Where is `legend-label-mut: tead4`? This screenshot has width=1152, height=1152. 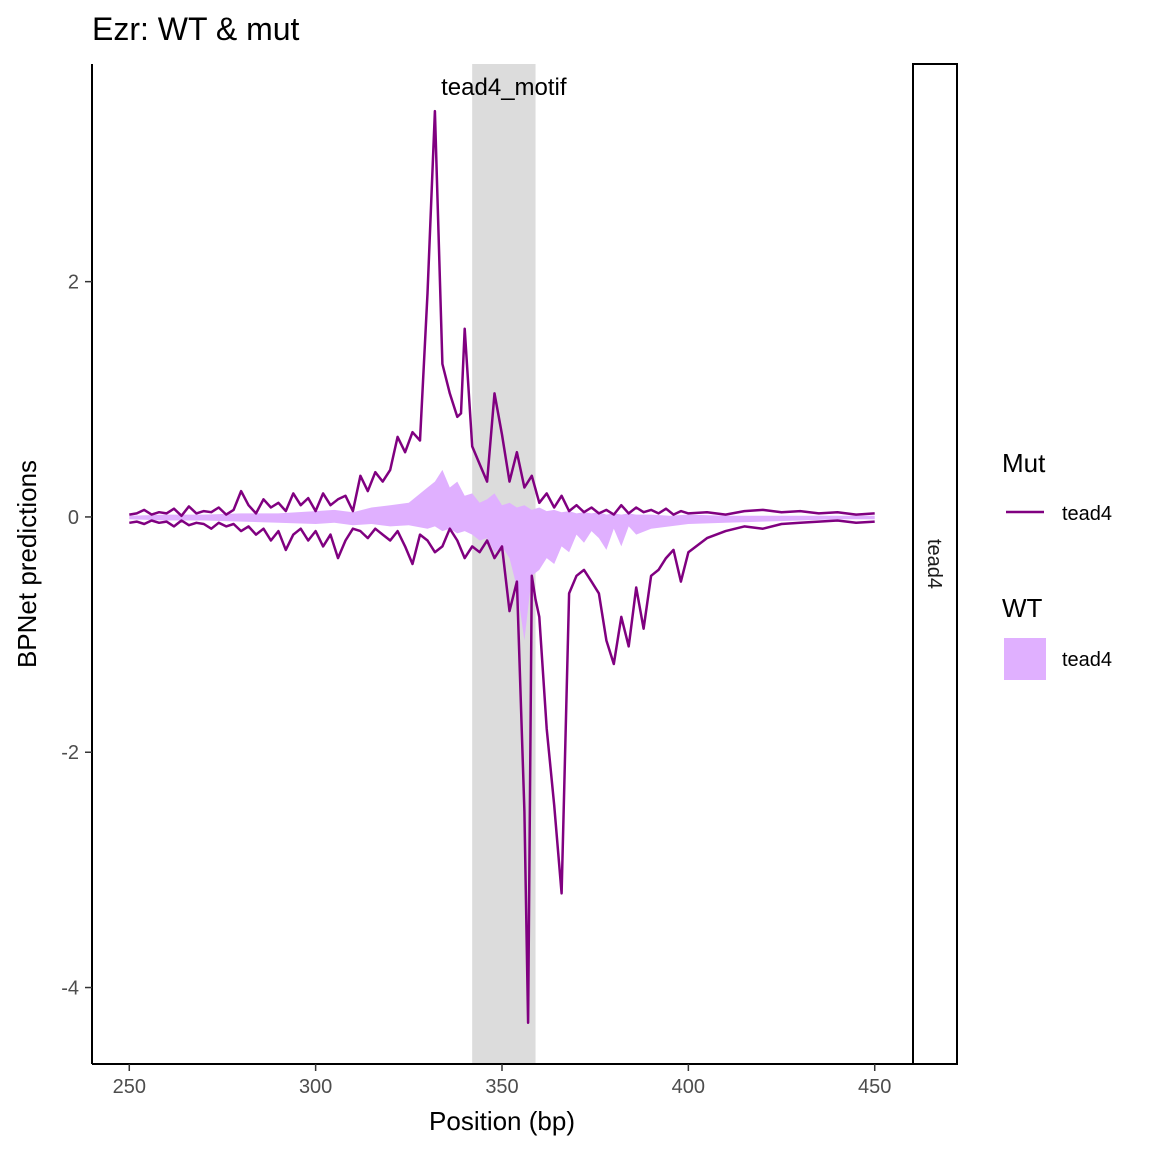
legend-label-mut: tead4 is located at coordinates (1087, 514).